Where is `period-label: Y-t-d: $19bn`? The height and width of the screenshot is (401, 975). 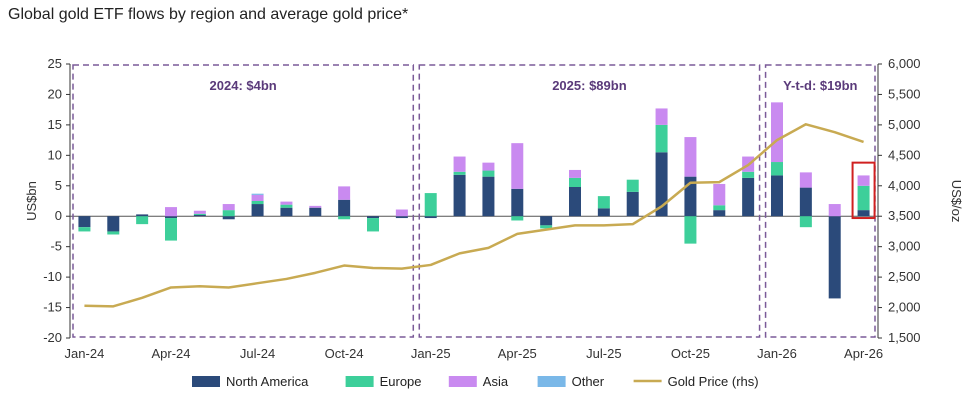 period-label: Y-t-d: $19bn is located at coordinates (820, 85).